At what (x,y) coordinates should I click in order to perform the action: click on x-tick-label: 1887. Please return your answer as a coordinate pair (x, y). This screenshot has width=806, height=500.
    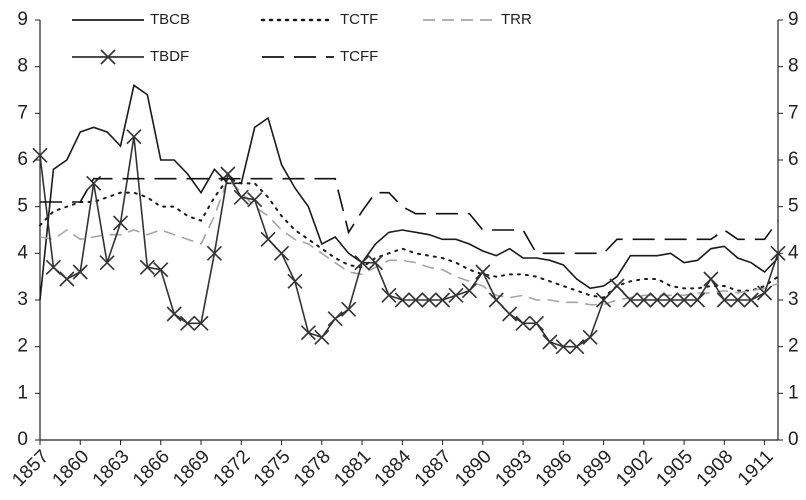
    Looking at the image, I should click on (433, 468).